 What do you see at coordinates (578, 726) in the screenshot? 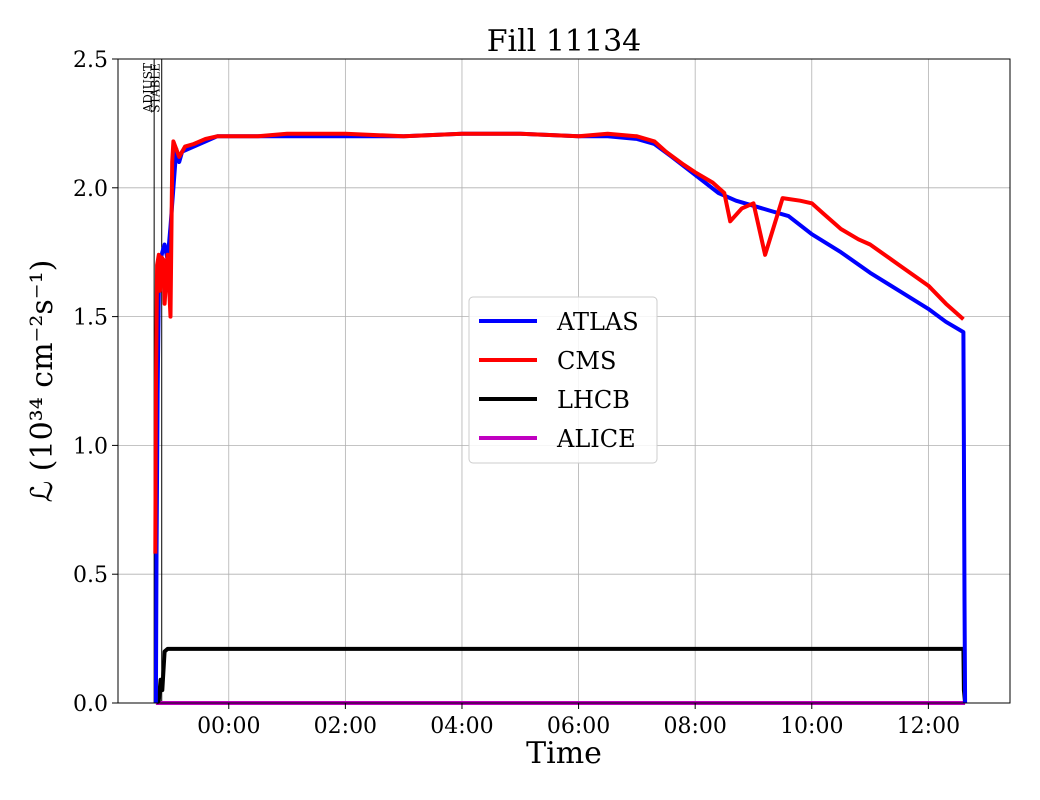
I see `x-tick-label: 06:00` at bounding box center [578, 726].